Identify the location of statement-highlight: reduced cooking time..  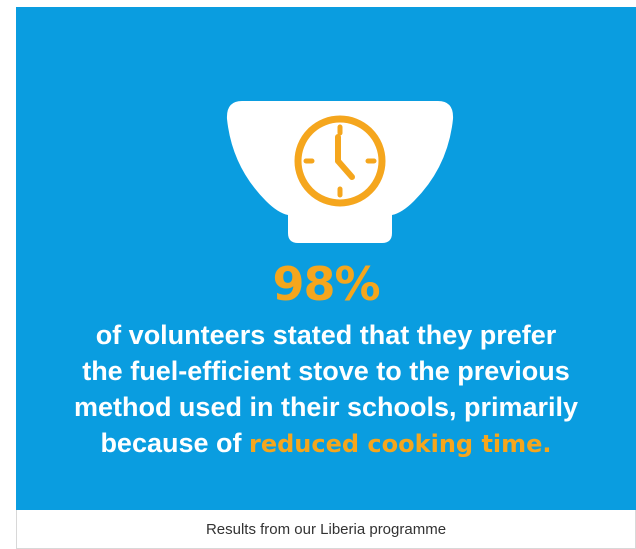
(400, 444).